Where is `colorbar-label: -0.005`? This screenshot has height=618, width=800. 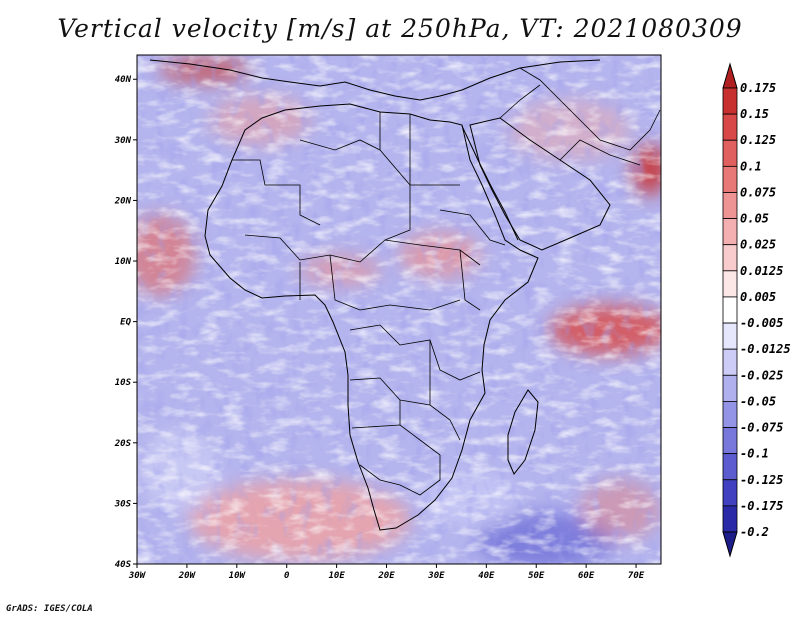
colorbar-label: -0.005 is located at coordinates (761, 323).